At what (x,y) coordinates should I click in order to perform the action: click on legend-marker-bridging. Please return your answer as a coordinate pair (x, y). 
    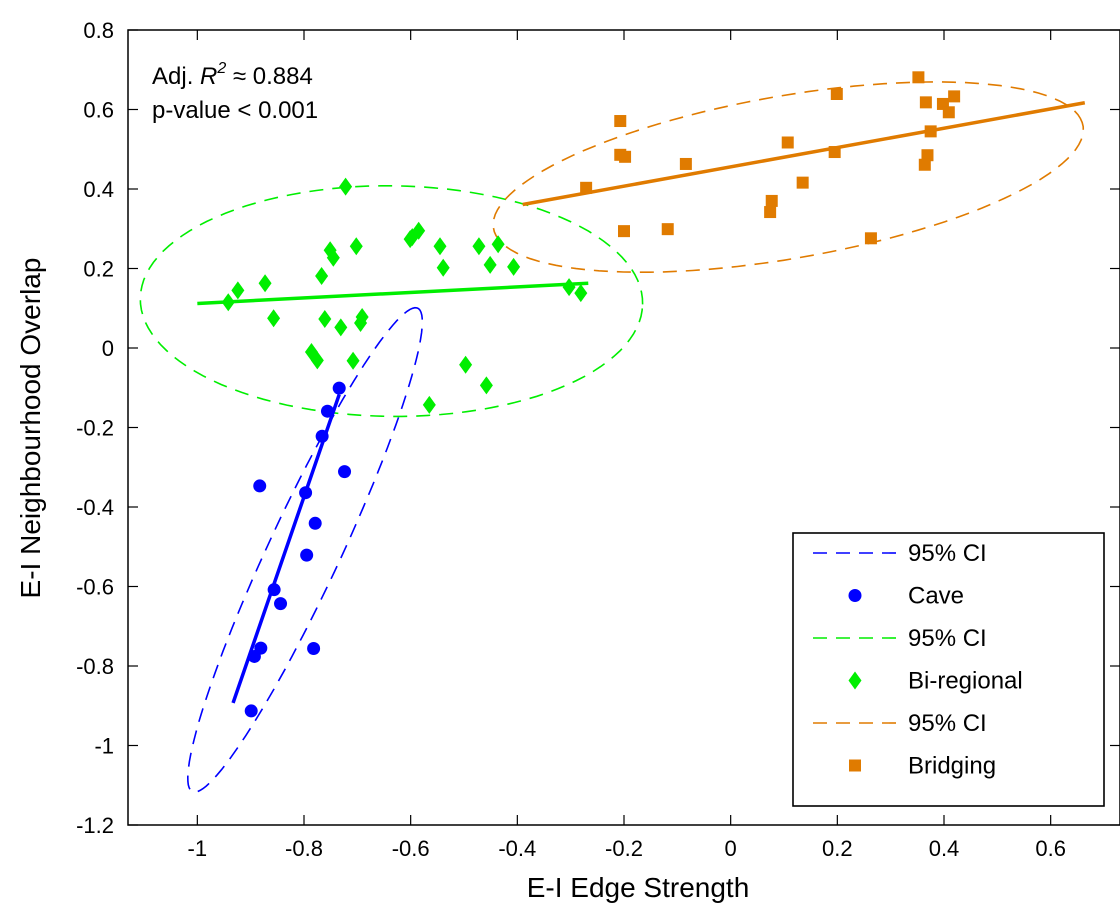
    Looking at the image, I should click on (855, 765).